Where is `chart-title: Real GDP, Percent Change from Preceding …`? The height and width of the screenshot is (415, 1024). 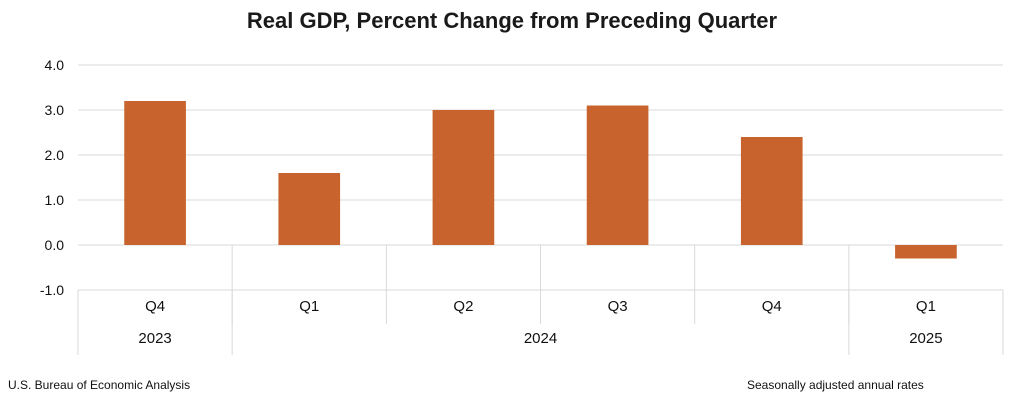 chart-title: Real GDP, Percent Change from Preceding … is located at coordinates (512, 20).